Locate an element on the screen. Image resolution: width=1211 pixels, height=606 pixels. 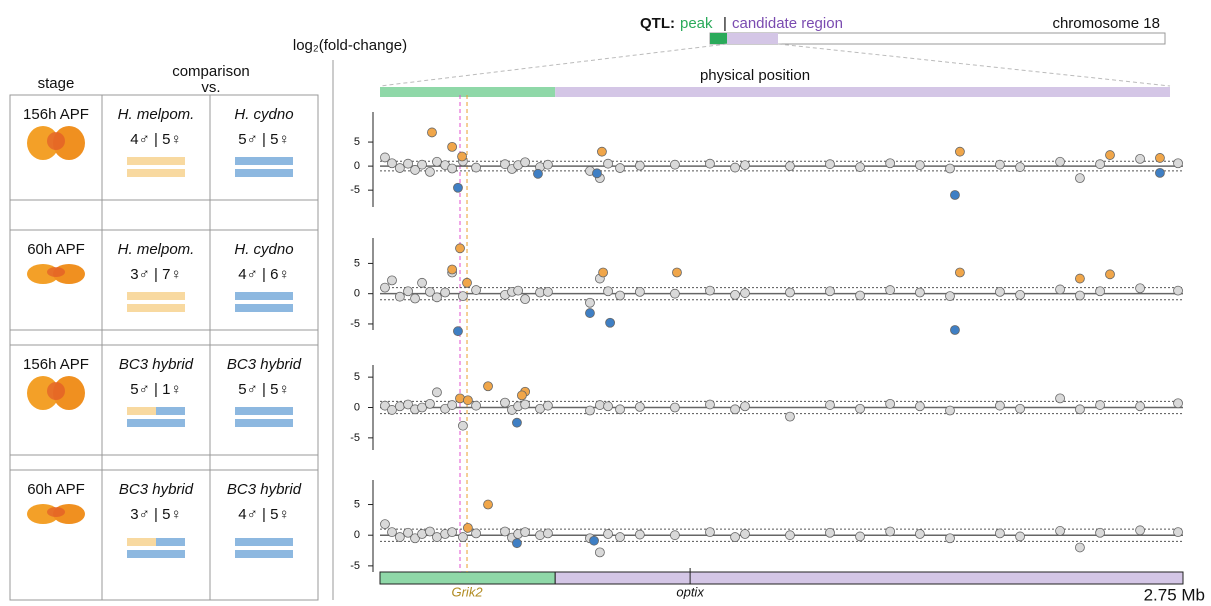
zoom-line is located at coordinates (974, 65).